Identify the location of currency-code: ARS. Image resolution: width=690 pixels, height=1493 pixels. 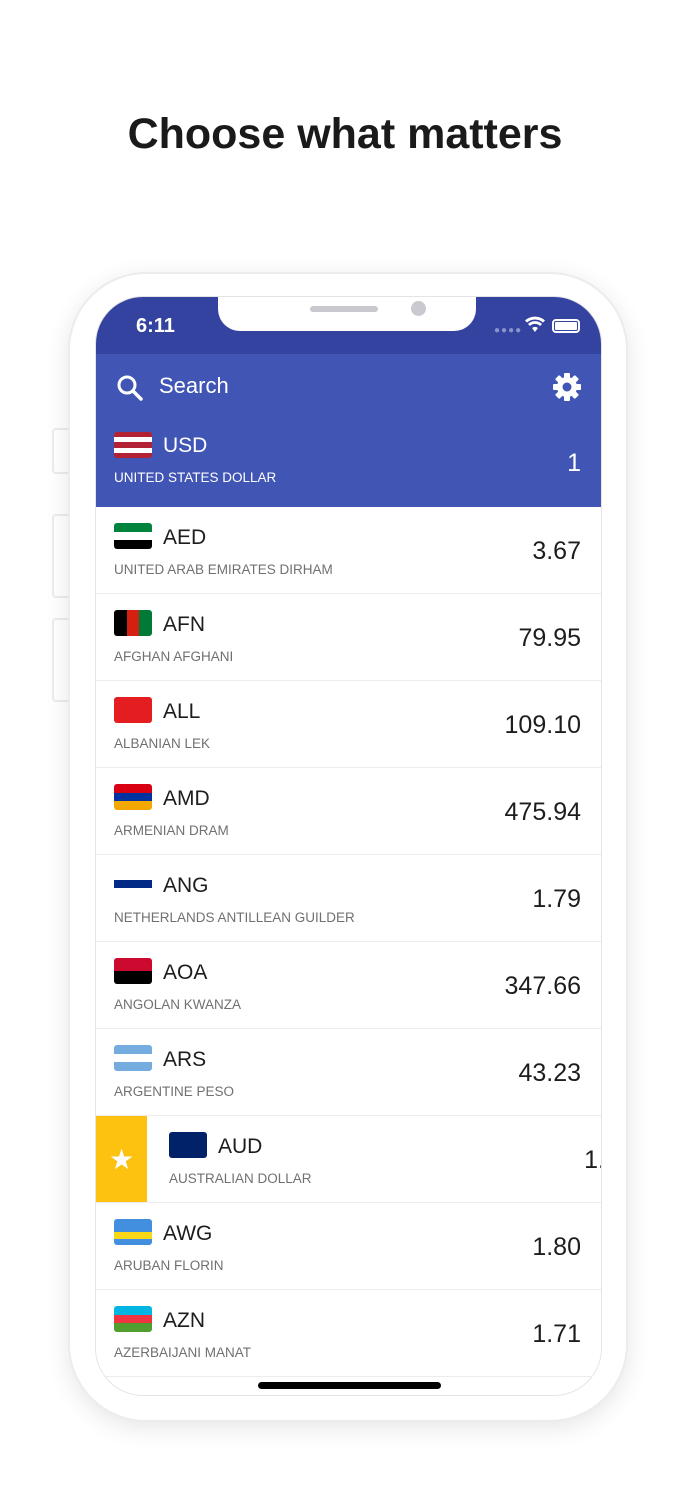
(185, 1059).